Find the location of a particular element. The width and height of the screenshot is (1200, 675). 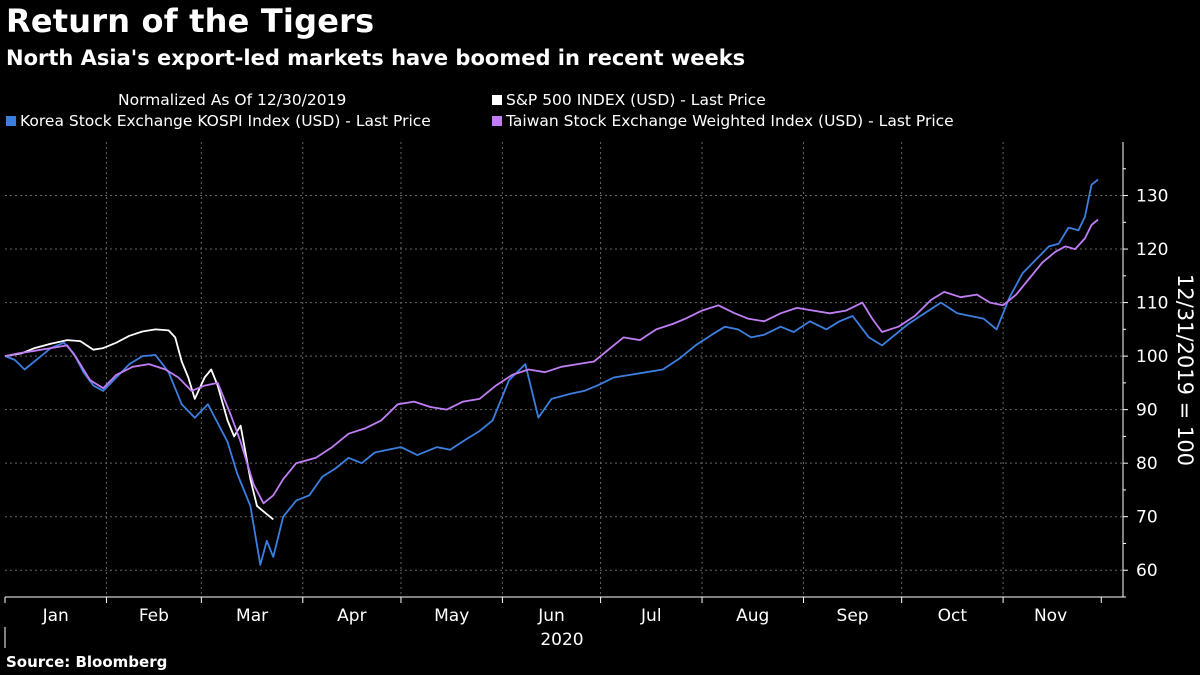

legend-swatch-taiwan is located at coordinates (497, 121).